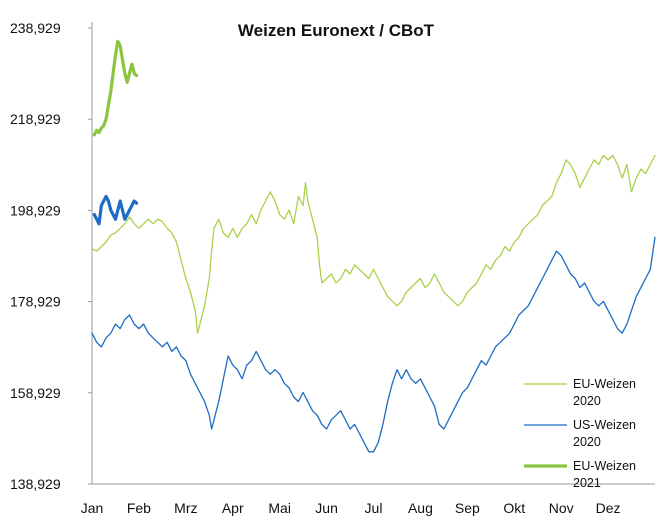  I want to click on y-tick-label: 138,929, so click(35, 484).